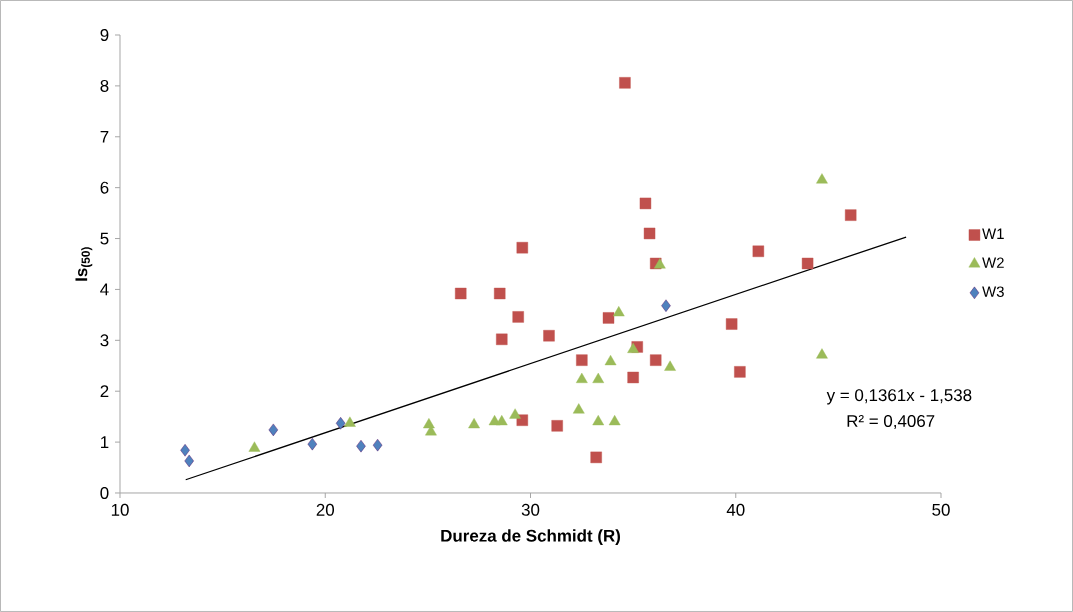 The image size is (1073, 612). I want to click on y-tick-label: 4, so click(104, 289).